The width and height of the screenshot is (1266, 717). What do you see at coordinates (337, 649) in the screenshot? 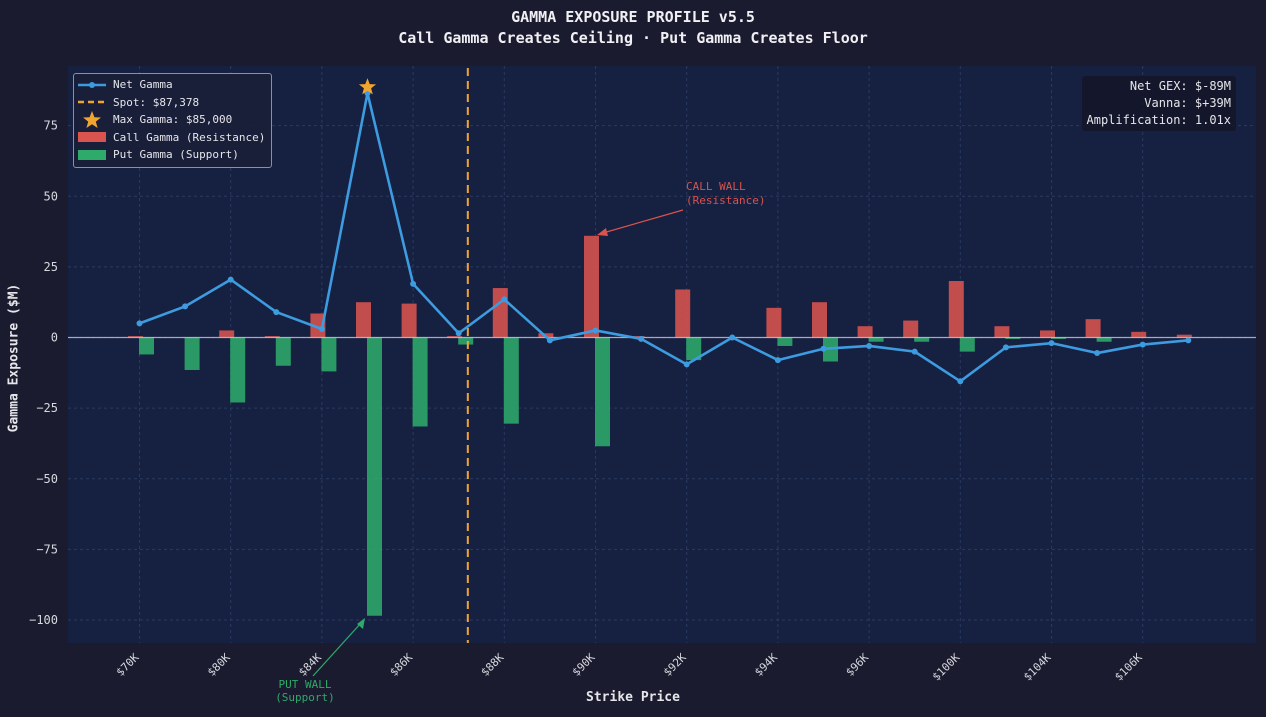
I see `put-wall-arrow` at bounding box center [337, 649].